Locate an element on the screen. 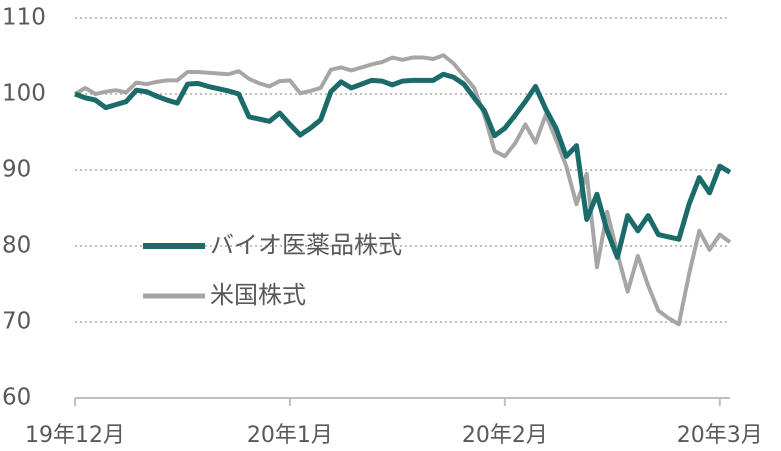 This screenshot has width=781, height=451. x-tick-label: 19年12月 is located at coordinates (75, 435).